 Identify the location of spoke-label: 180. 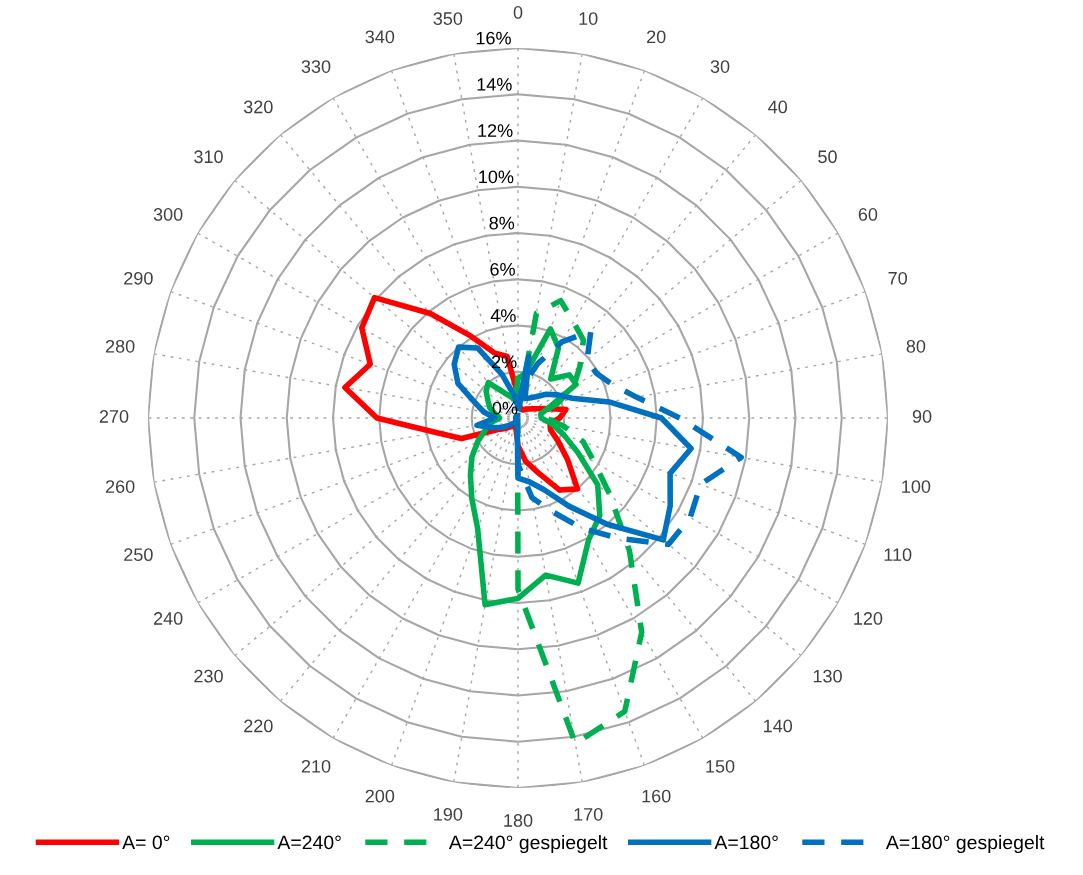
(518, 820).